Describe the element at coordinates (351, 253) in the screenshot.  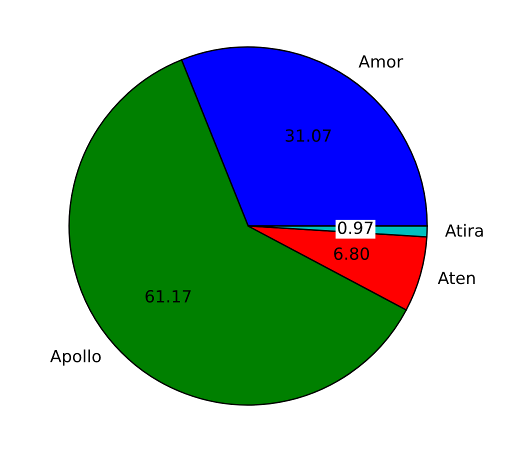
I see `data-label: 6.80` at that location.